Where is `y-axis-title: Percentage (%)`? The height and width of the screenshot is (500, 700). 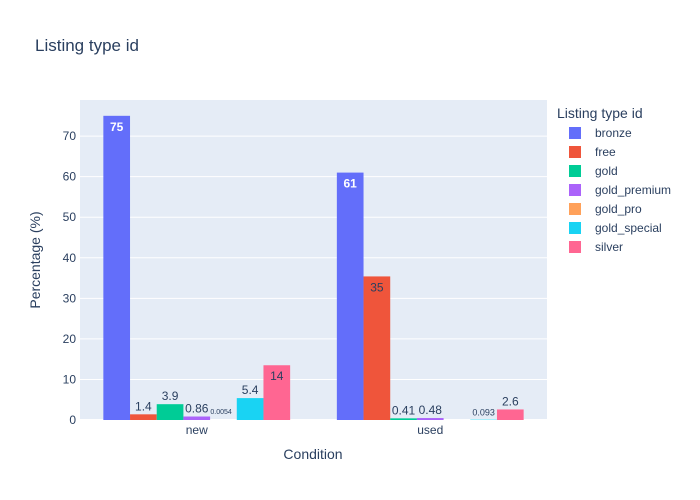 y-axis-title: Percentage (%) is located at coordinates (35, 259).